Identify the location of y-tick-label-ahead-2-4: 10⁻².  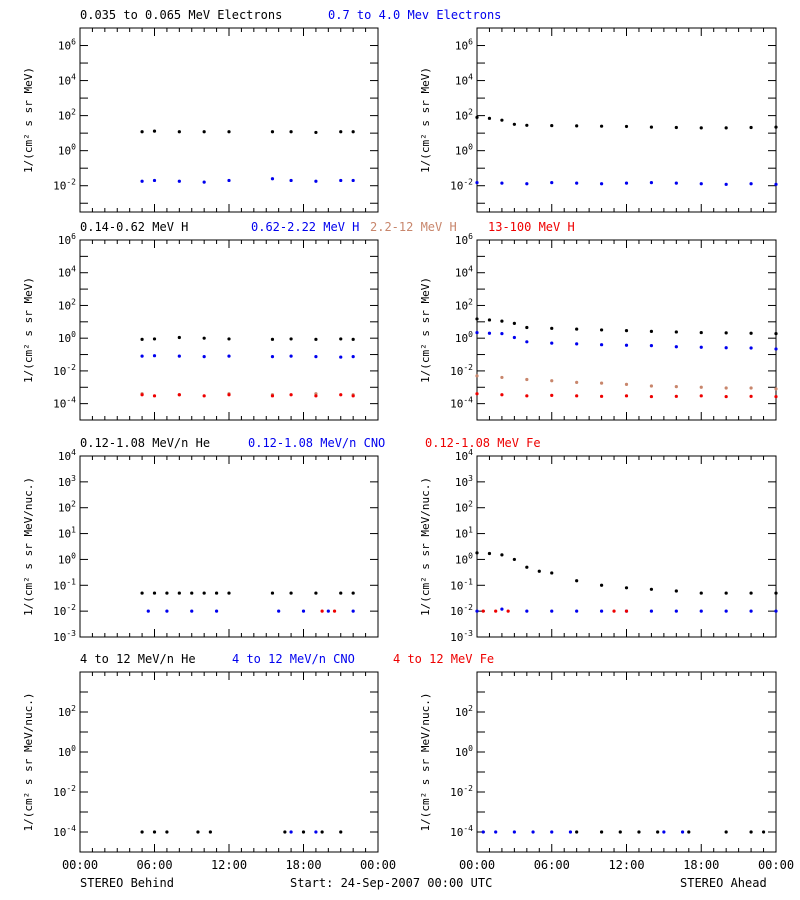
(461, 370).